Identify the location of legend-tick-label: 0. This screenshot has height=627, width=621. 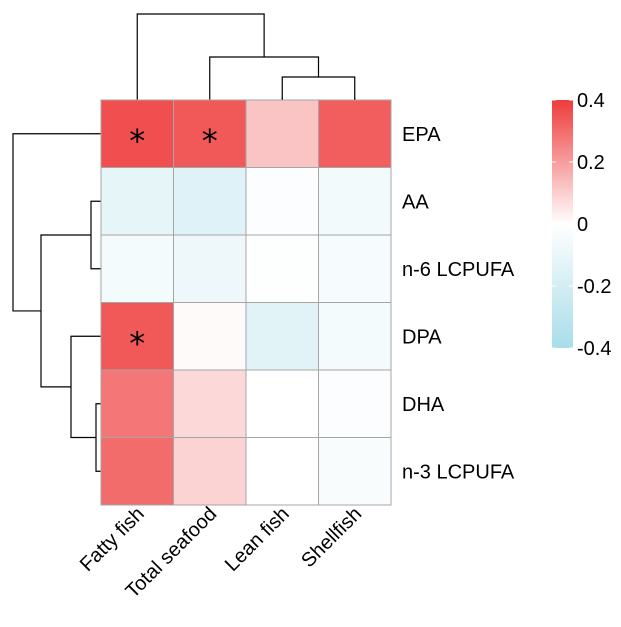
(582, 225).